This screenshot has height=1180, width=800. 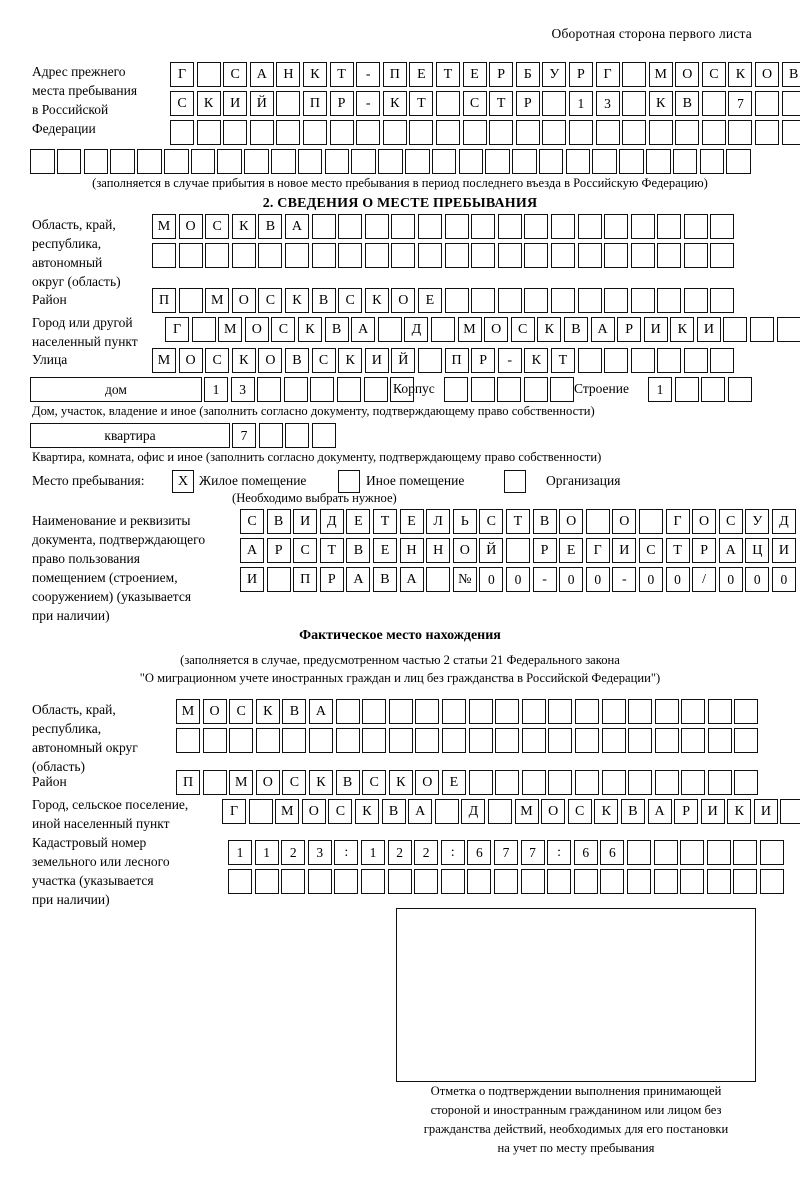 What do you see at coordinates (518, 579) in the screenshot?
I see `document-row-3: И П Р А В А № 0 0-0 0-0 0/0 0 0` at bounding box center [518, 579].